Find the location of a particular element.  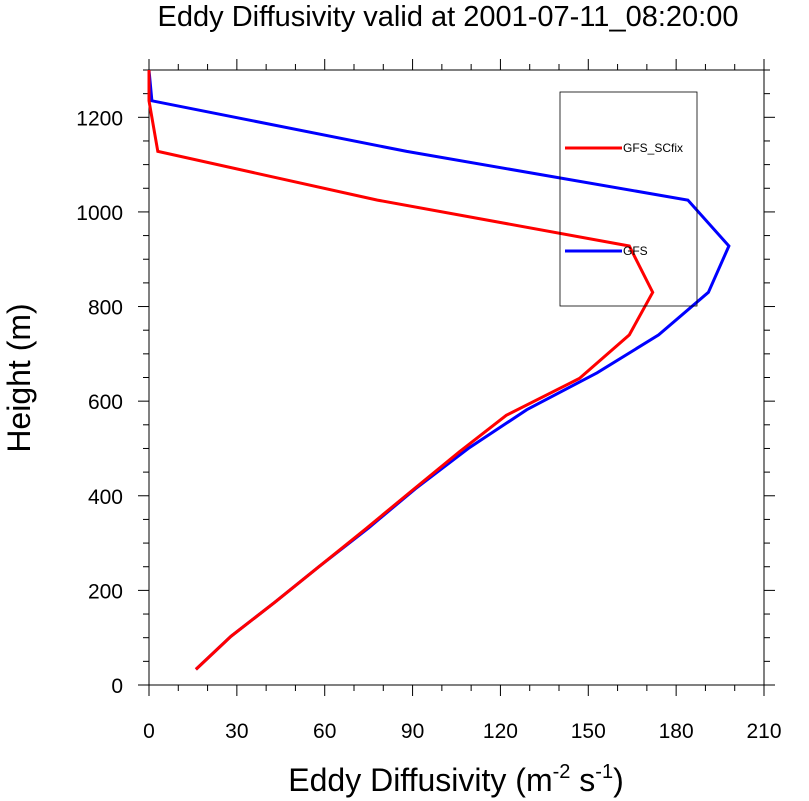

x-tick-label: 30 is located at coordinates (236, 731).